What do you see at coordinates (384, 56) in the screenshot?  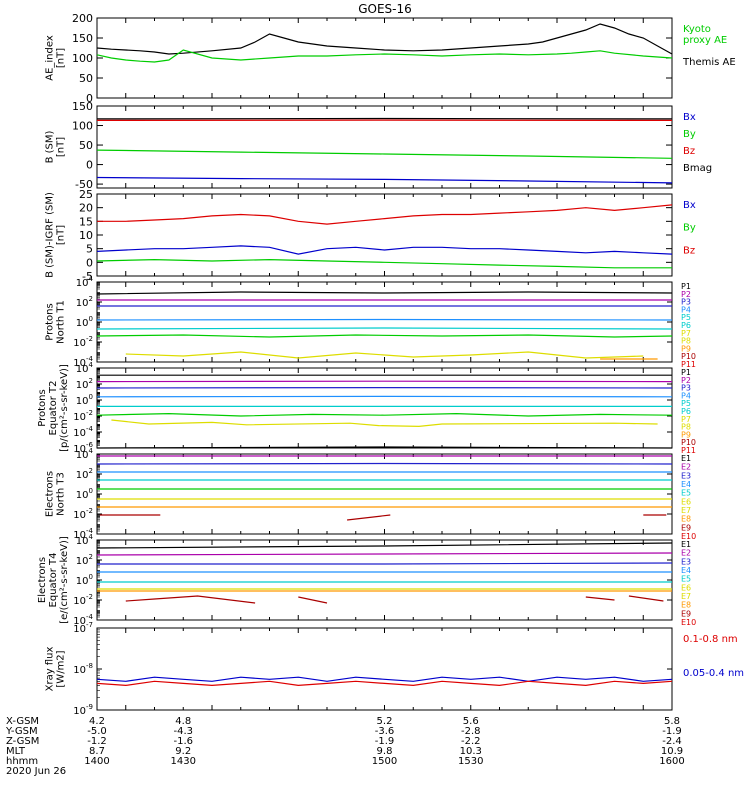 I see `series-kyoto-proxy-ae` at bounding box center [384, 56].